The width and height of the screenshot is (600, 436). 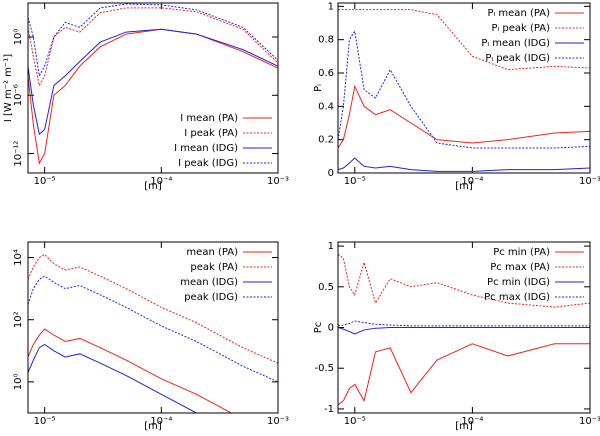 What do you see at coordinates (520, 267) in the screenshot?
I see `legend-label: Pc max (PA)` at bounding box center [520, 267].